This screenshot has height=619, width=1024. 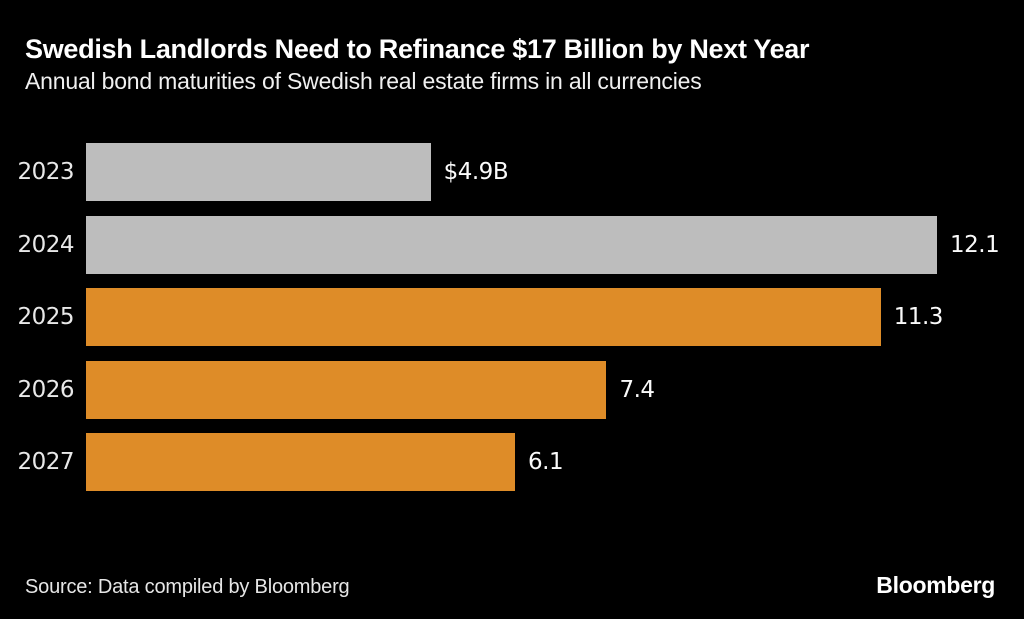 I want to click on value-label: 12.1, so click(x=975, y=244).